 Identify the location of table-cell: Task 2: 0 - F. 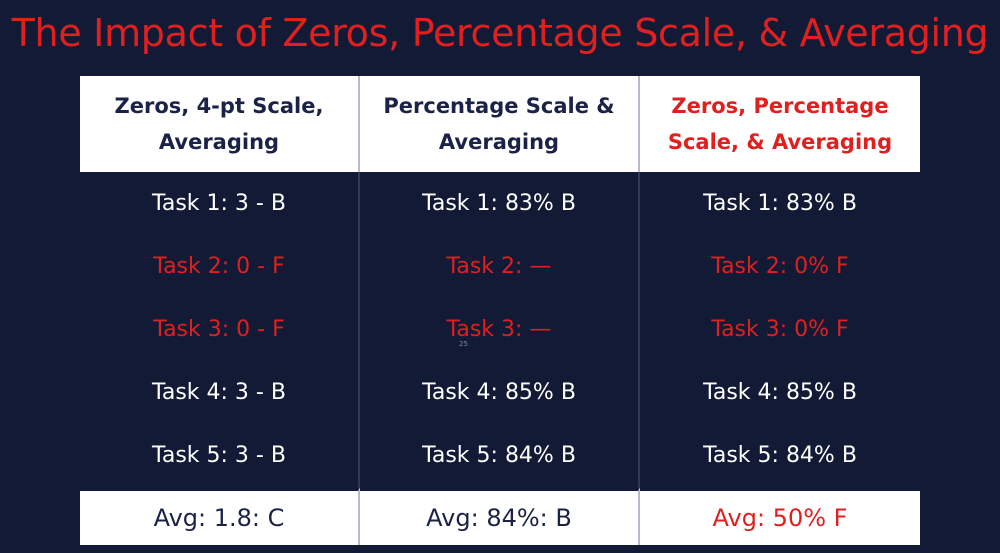
(220, 266).